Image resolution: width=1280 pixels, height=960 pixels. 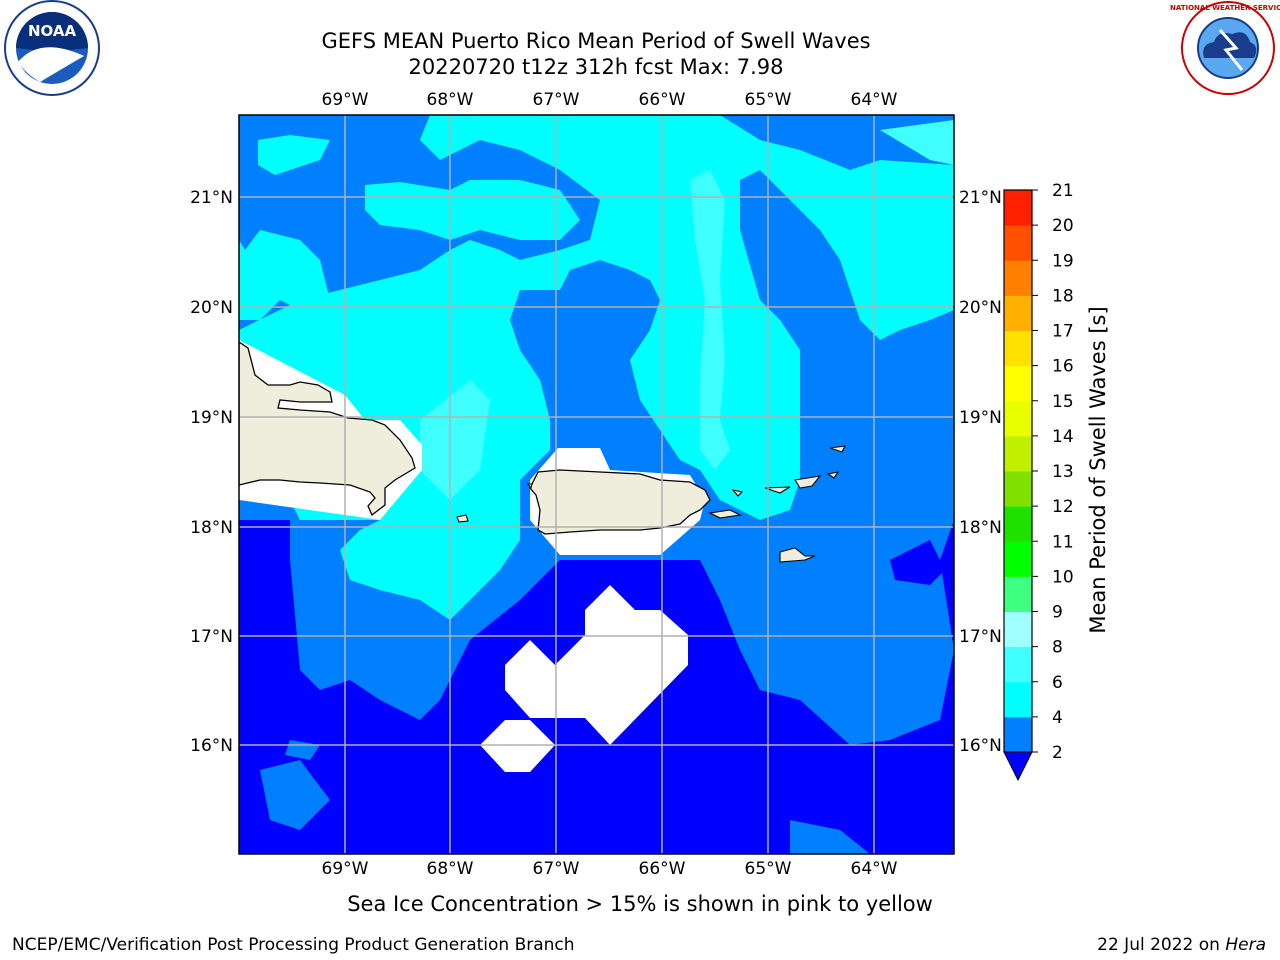 What do you see at coordinates (980, 418) in the screenshot?
I see `lat-label-right: 19°N` at bounding box center [980, 418].